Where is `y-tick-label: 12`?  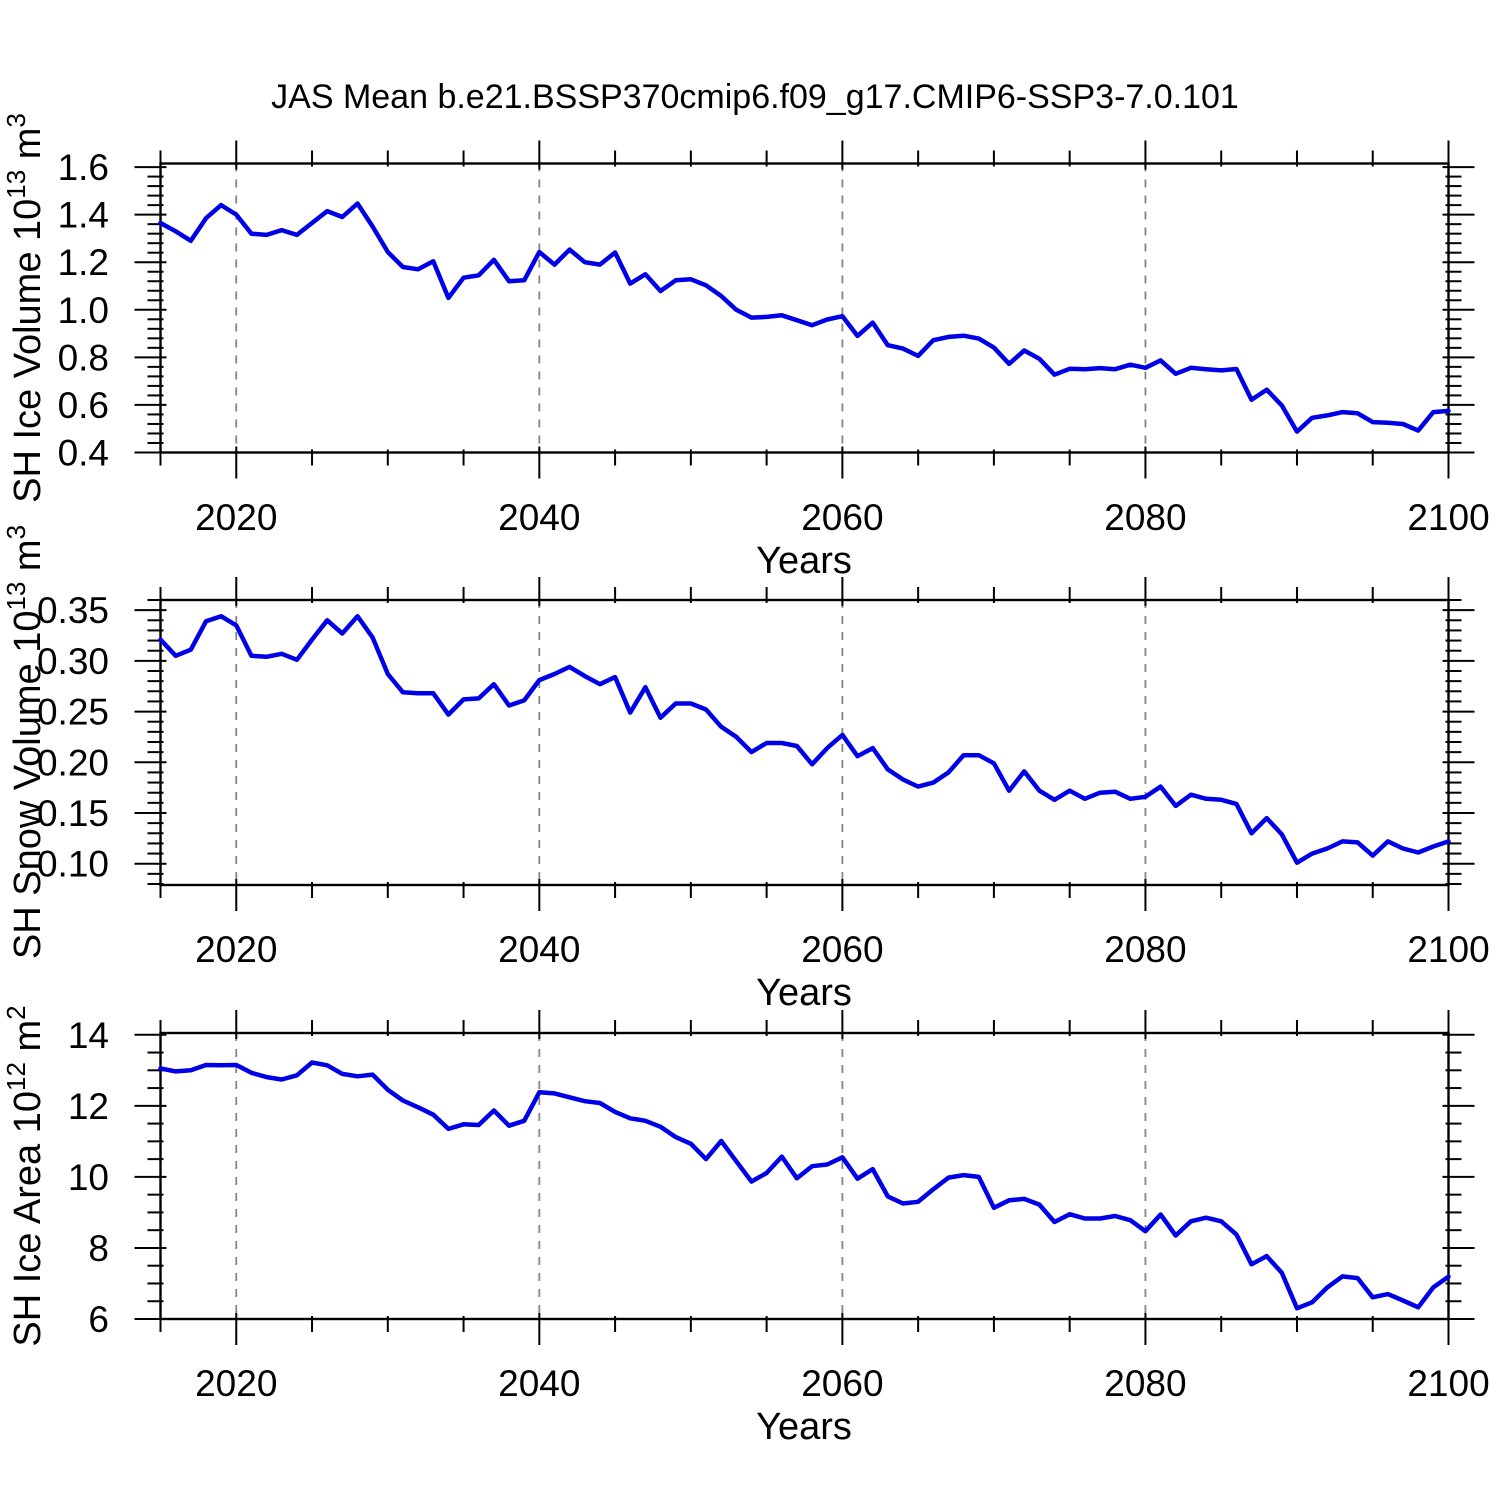 y-tick-label: 12 is located at coordinates (88, 1106).